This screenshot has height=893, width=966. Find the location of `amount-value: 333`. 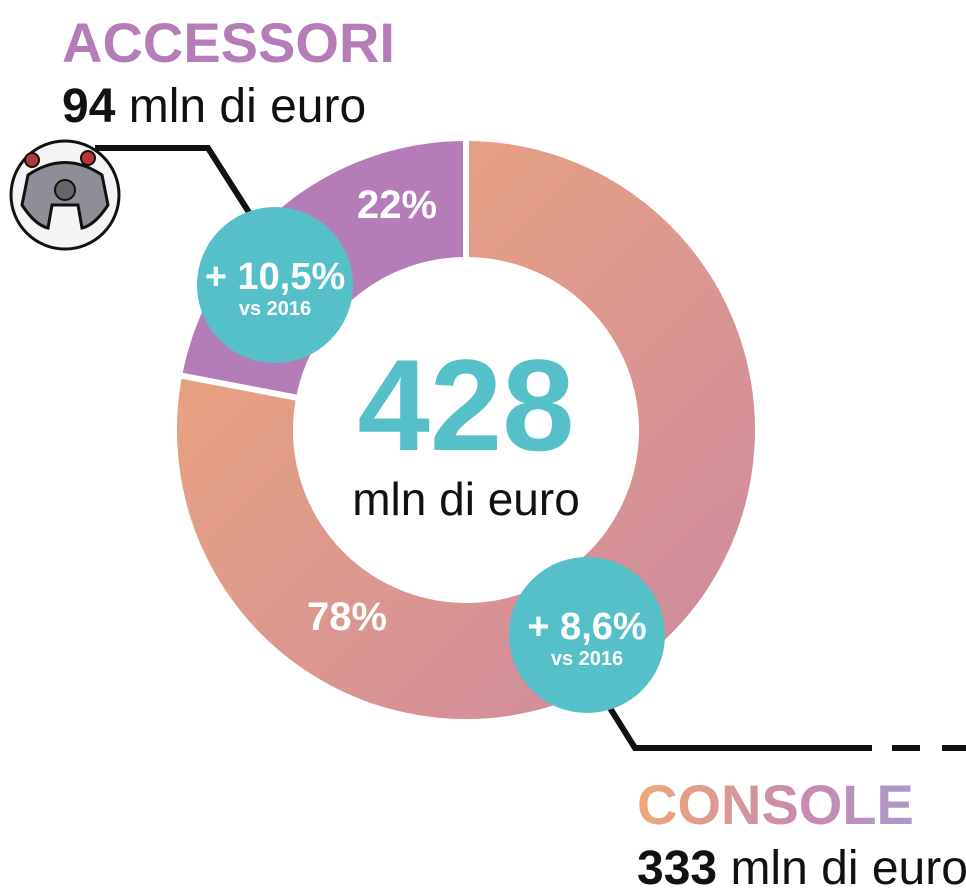

amount-value: 333 is located at coordinates (677, 867).